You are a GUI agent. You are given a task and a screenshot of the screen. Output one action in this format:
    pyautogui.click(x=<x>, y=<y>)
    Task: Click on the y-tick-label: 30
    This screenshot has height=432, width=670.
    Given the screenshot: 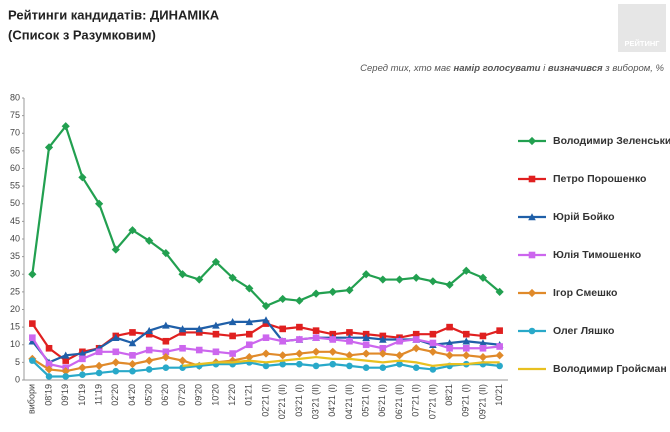 What is the action you would take?
    pyautogui.click(x=15, y=274)
    